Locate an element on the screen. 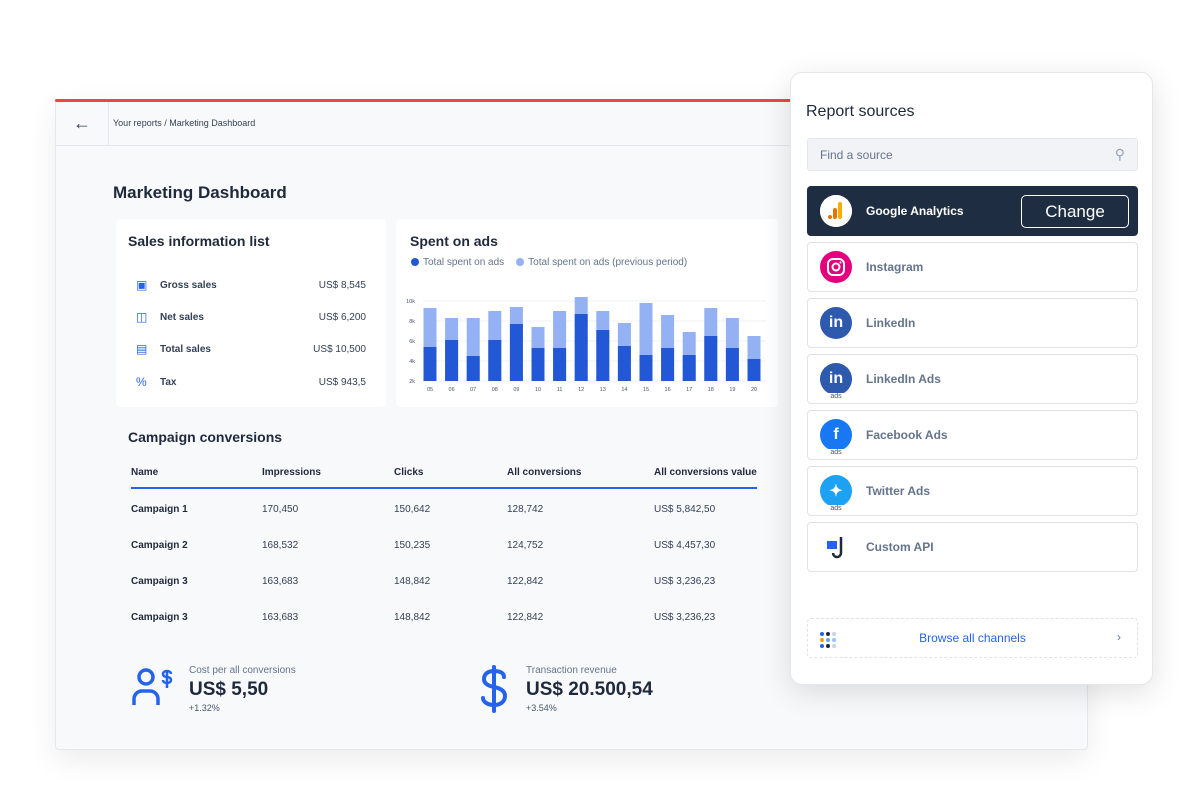 The image size is (1200, 794). table-cell: 150,235 is located at coordinates (412, 545).